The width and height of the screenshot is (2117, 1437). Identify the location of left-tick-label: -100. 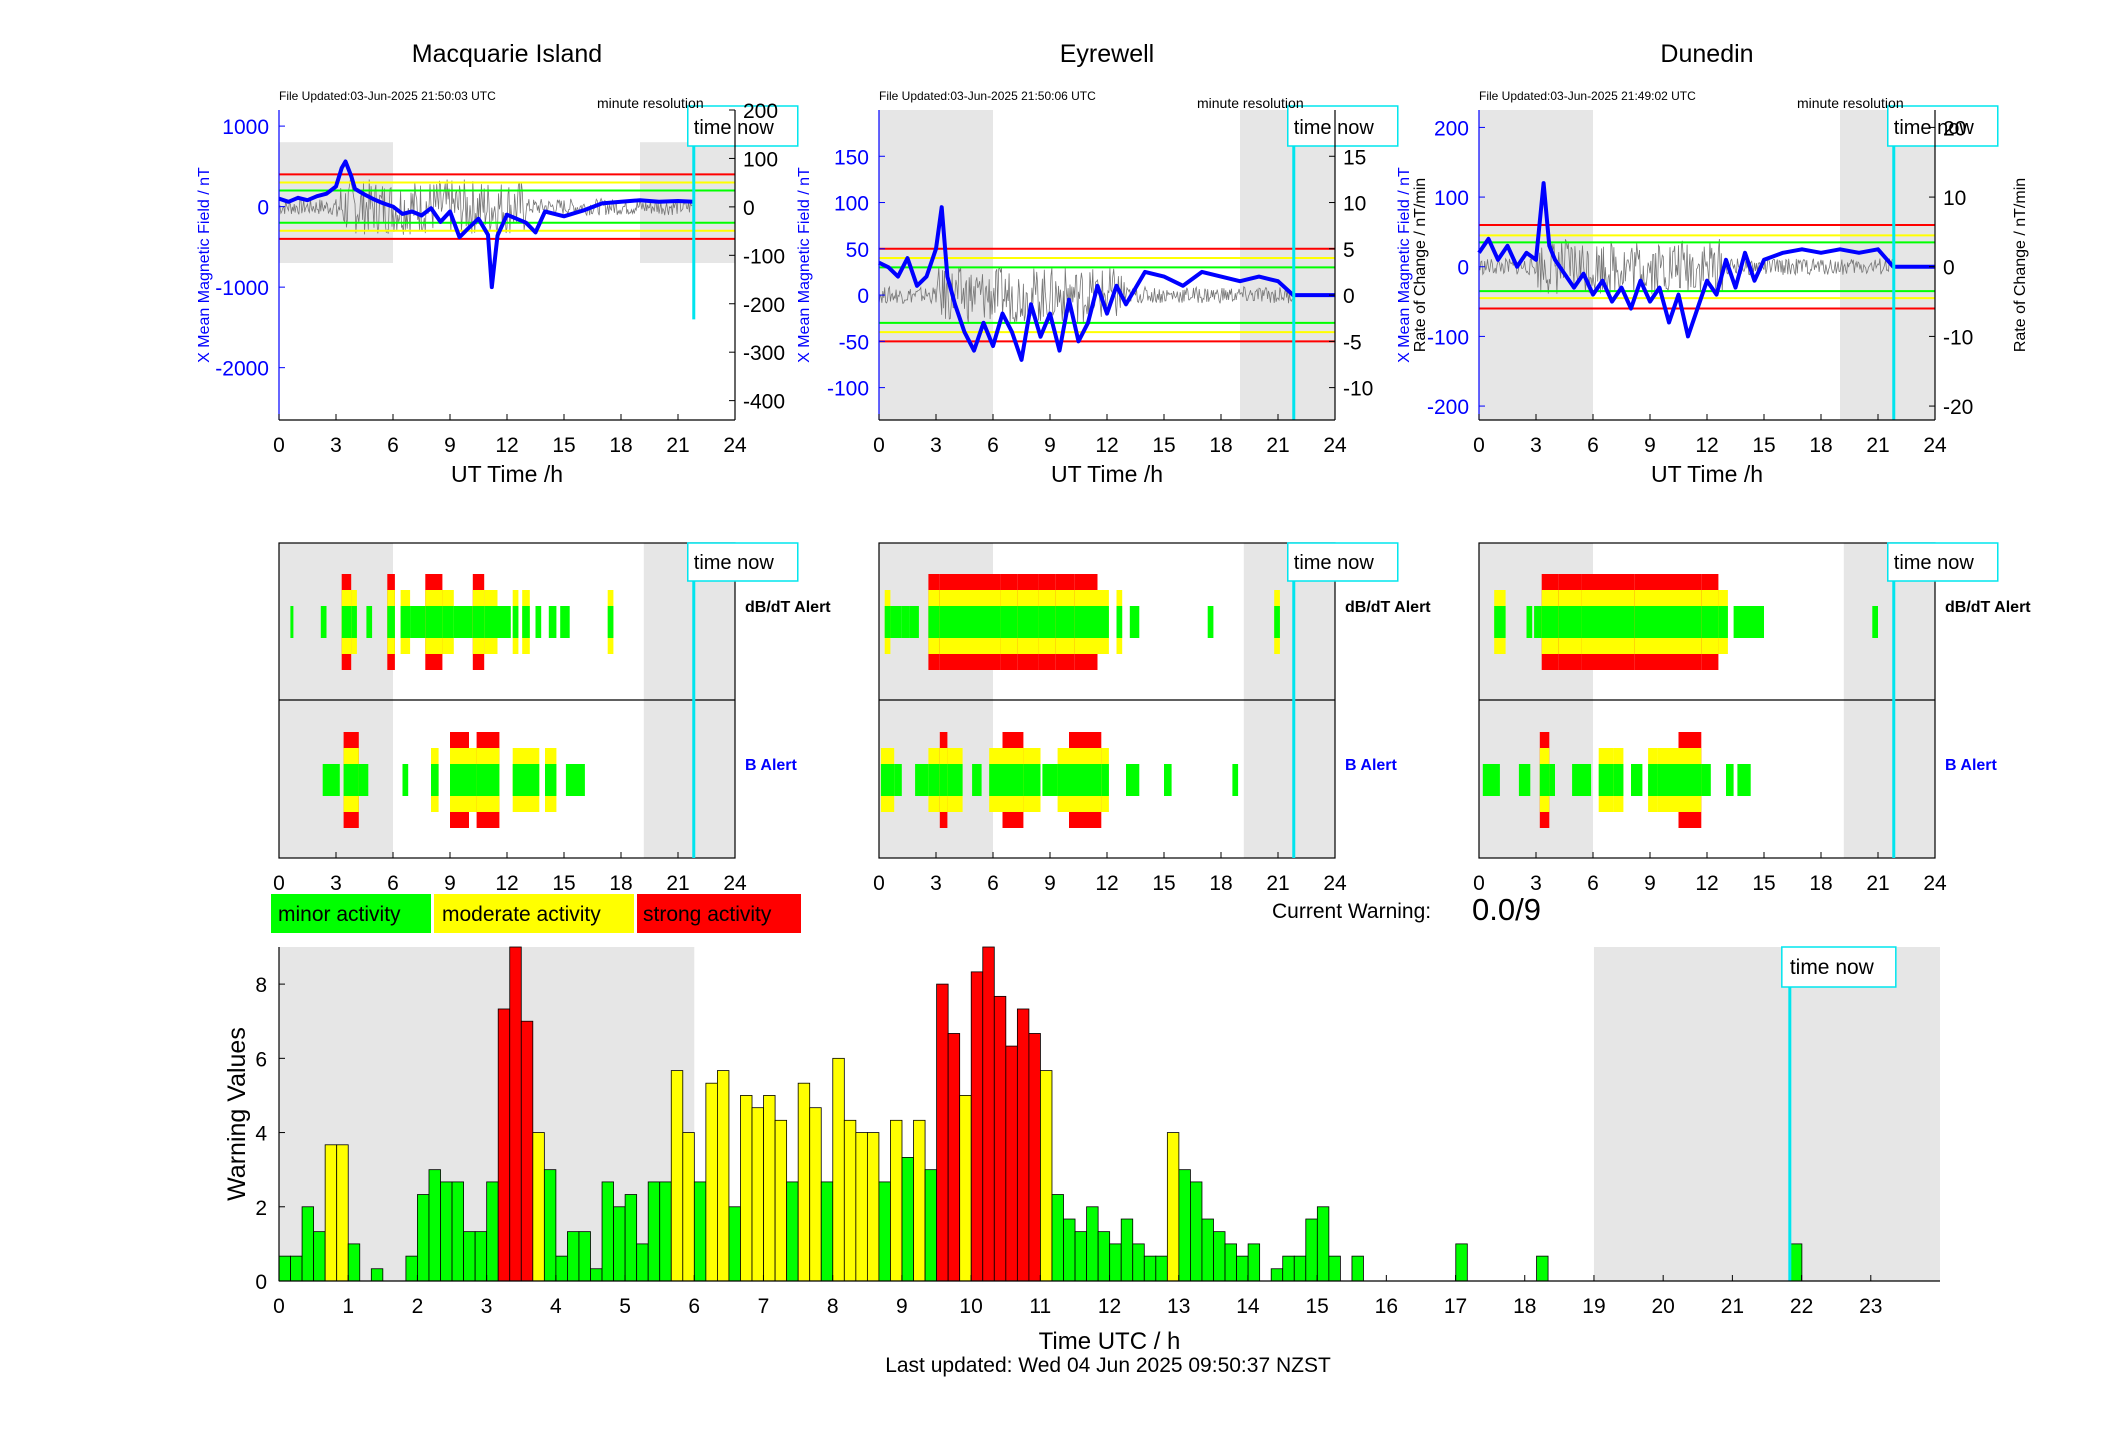
(1448, 337).